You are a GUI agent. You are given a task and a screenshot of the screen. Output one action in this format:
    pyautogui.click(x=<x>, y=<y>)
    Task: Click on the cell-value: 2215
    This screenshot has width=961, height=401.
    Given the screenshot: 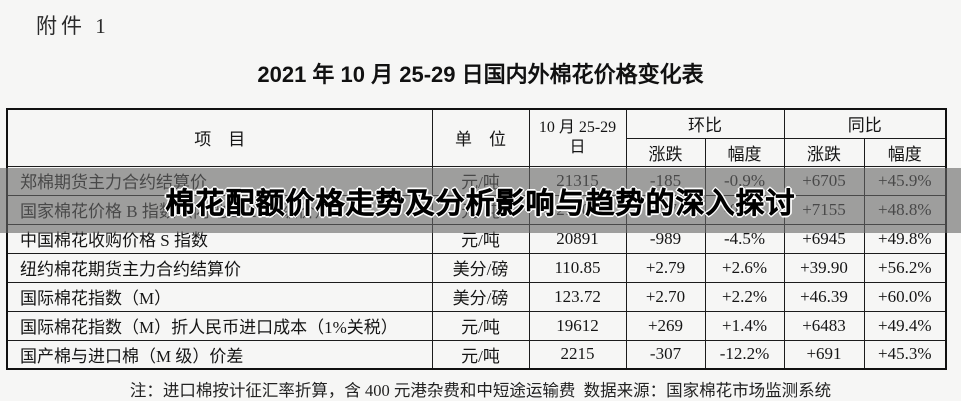 What is the action you would take?
    pyautogui.click(x=577, y=354)
    